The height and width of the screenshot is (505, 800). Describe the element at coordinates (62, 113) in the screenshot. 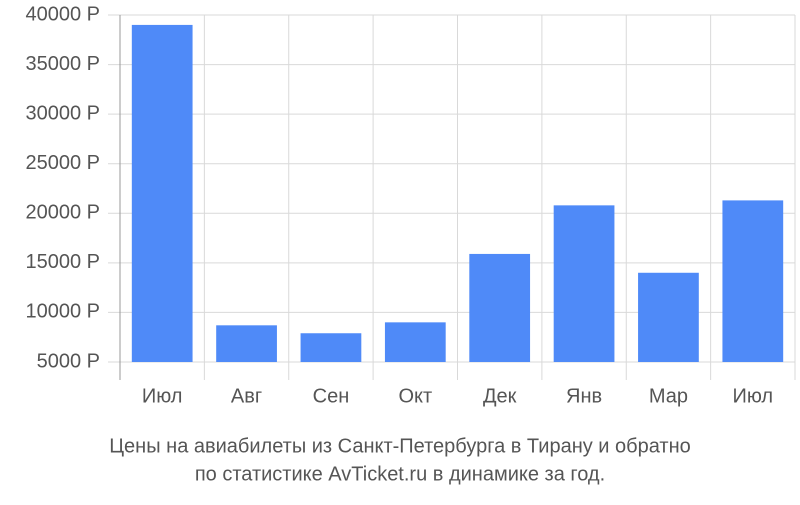

I see `y-tick-label: 30000 Р` at that location.